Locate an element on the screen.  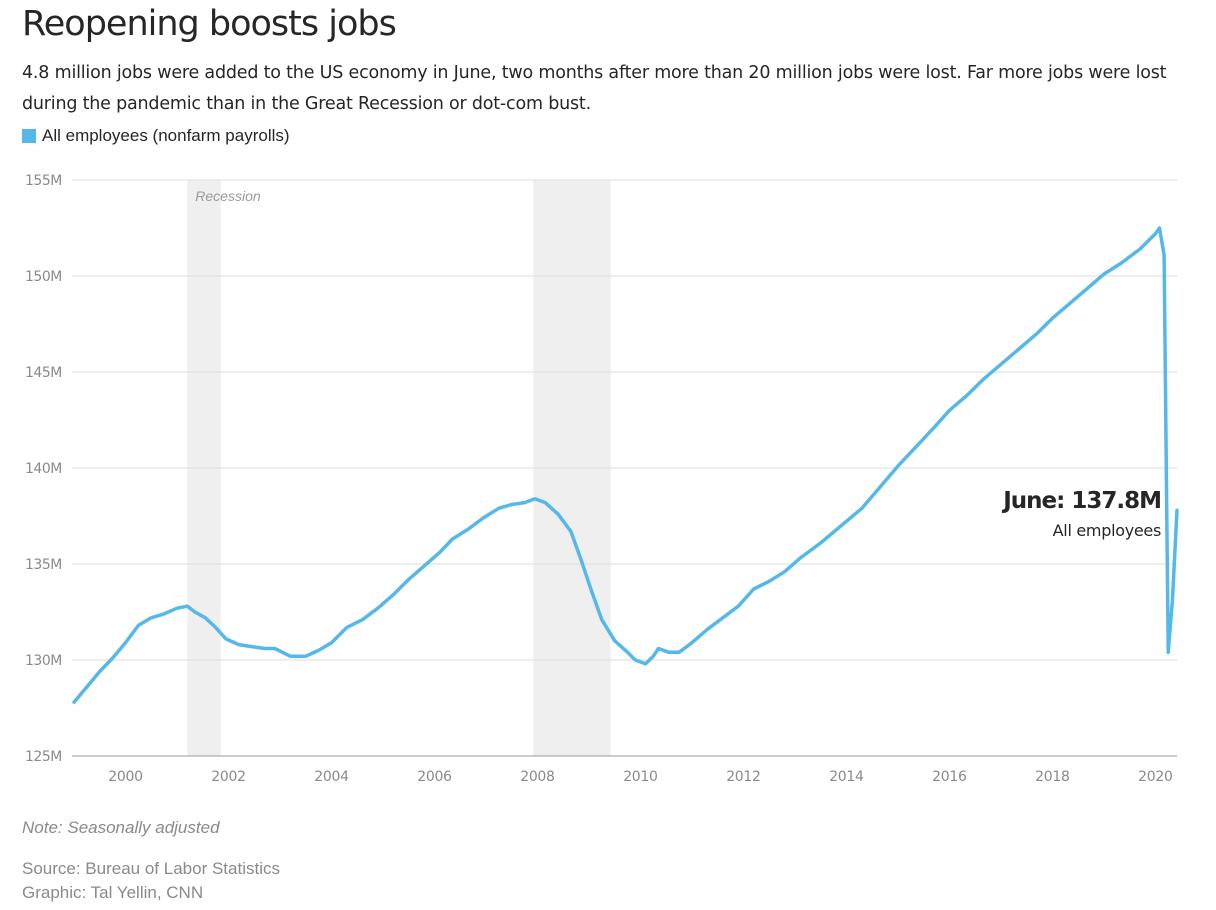
x-tick-label: 2008 is located at coordinates (537, 777).